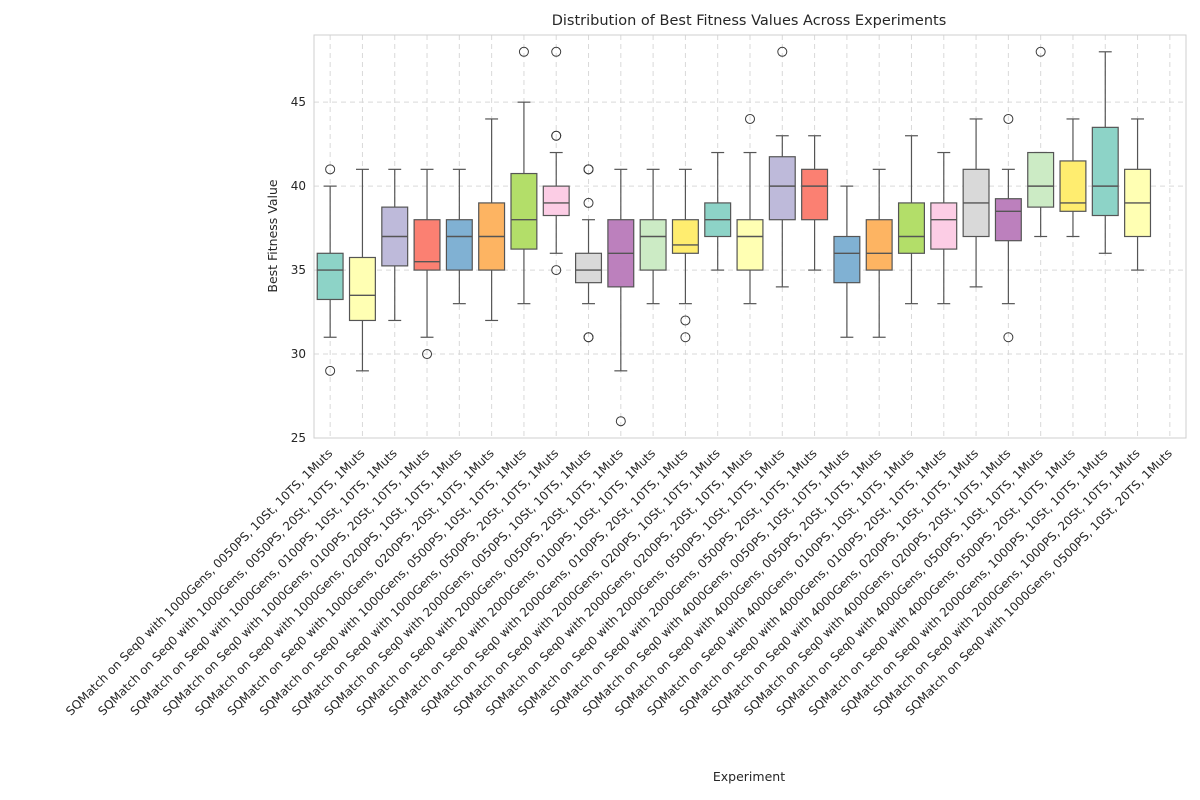 The image size is (1200, 800). I want to click on y-tick-label: 30, so click(298, 354).